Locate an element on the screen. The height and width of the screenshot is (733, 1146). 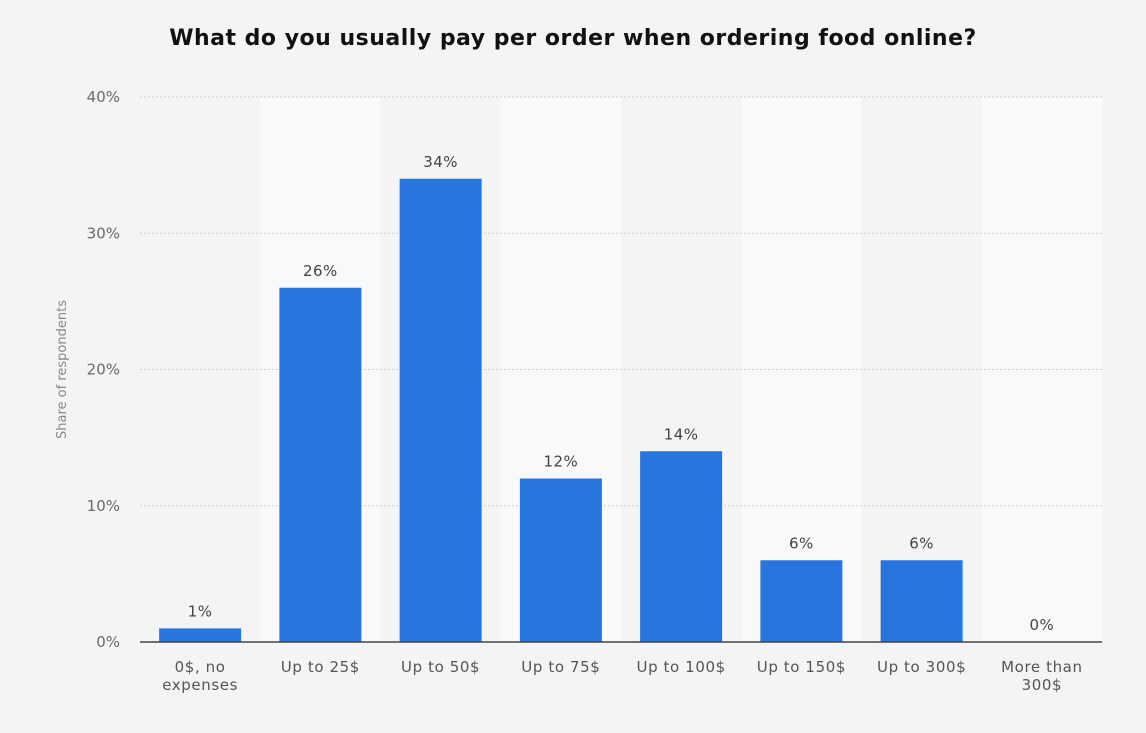
x-tick-label: Up to 75$ is located at coordinates (560, 667).